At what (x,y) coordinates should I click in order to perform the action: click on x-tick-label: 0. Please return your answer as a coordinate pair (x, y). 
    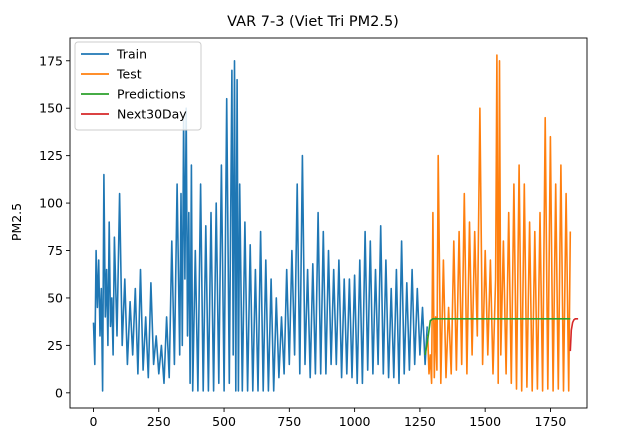
    Looking at the image, I should click on (94, 421).